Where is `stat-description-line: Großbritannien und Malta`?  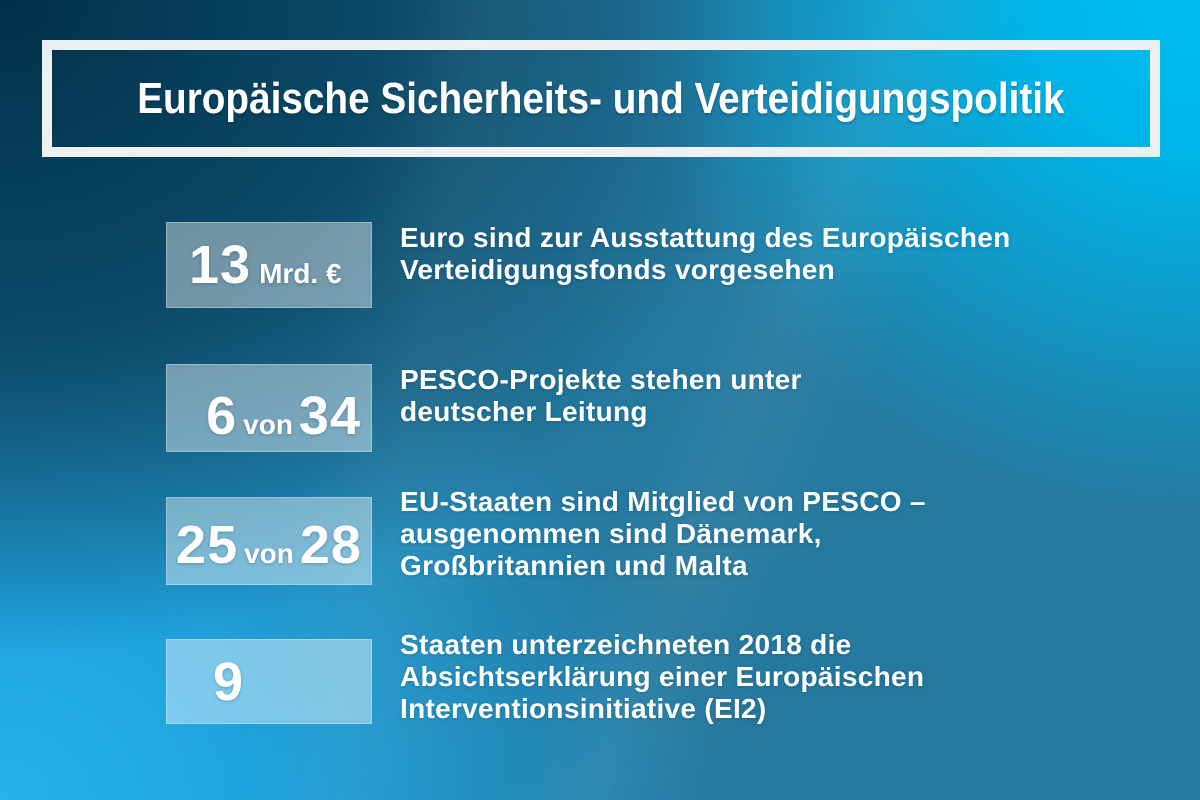
stat-description-line: Großbritannien und Malta is located at coordinates (574, 565).